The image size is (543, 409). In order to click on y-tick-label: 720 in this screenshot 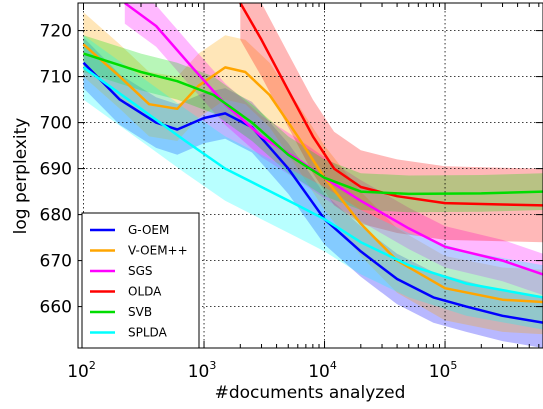, I will do `click(56, 32)`.